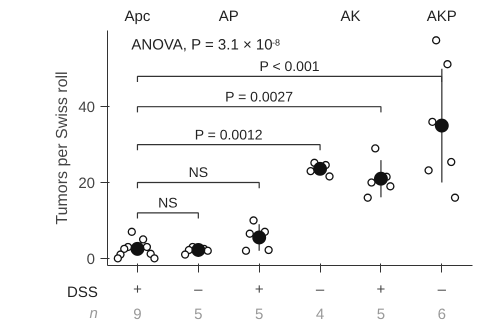 Image resolution: width=494 pixels, height=333 pixels. What do you see at coordinates (228, 17) in the screenshot?
I see `text: AP` at bounding box center [228, 17].